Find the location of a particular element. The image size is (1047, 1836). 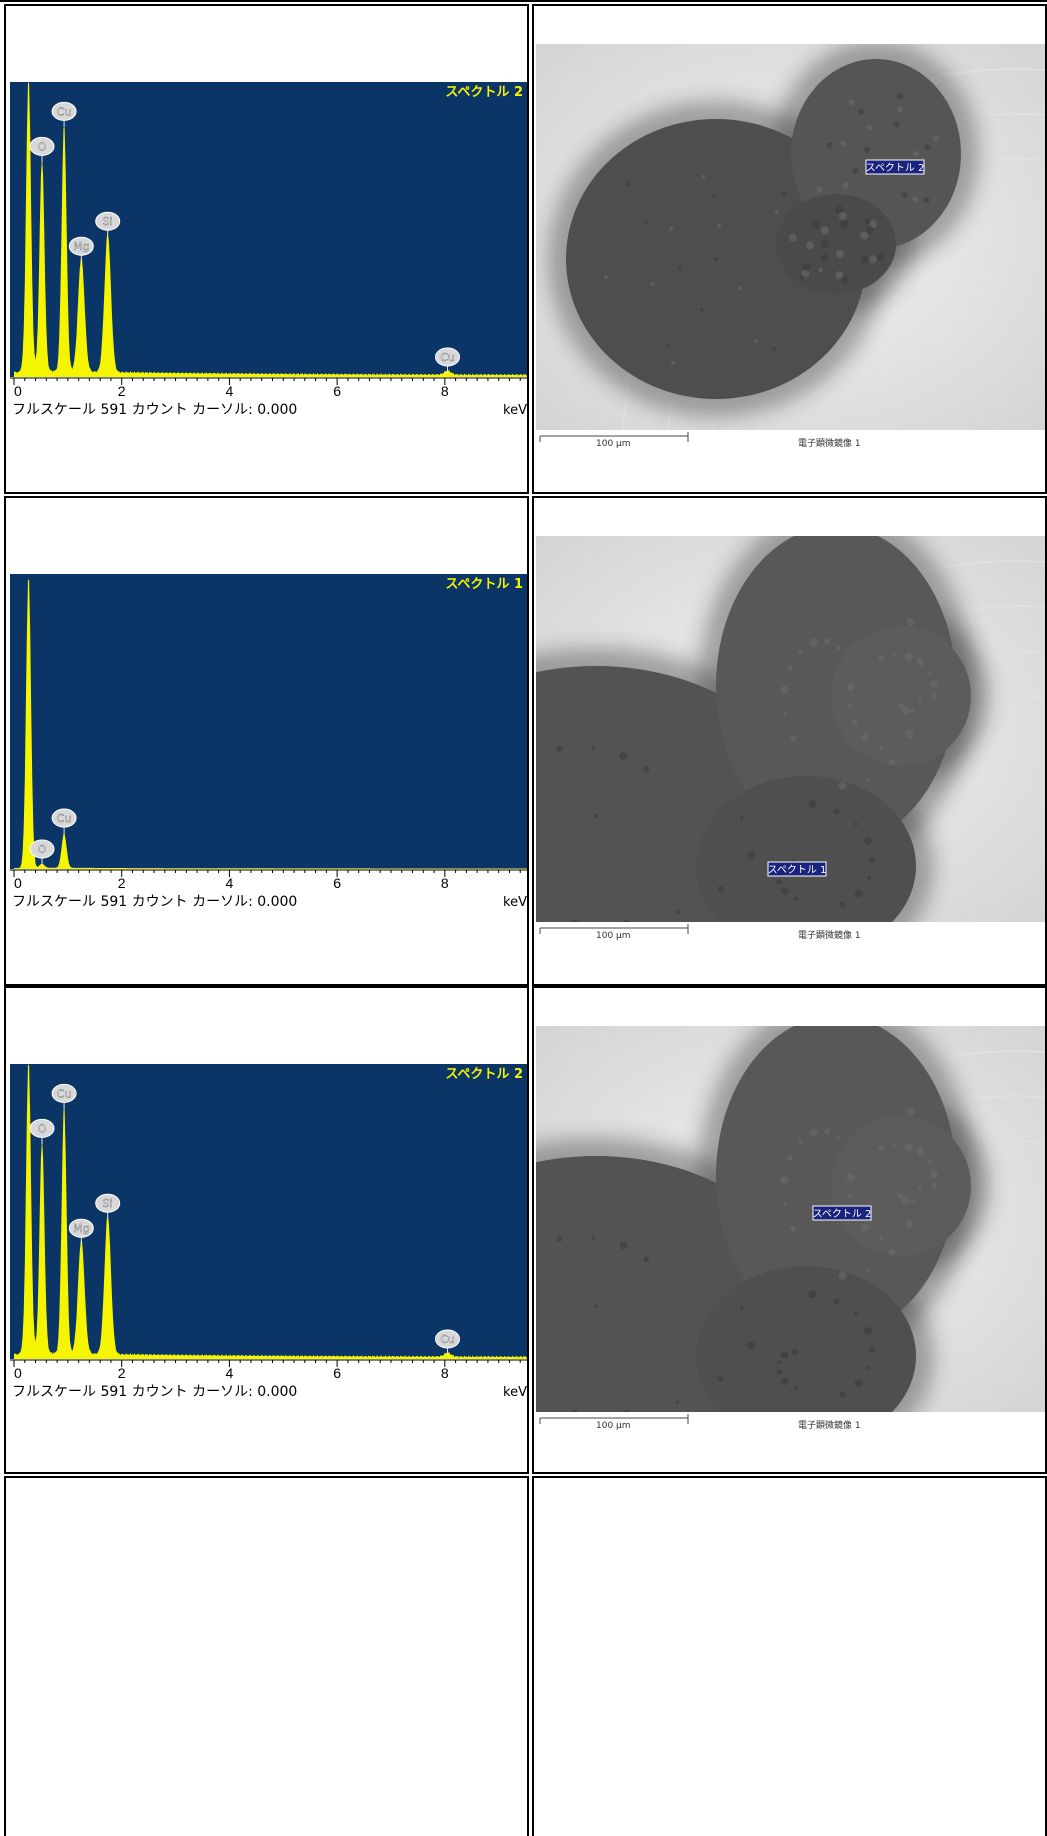

spectrum-title: スペクトル 2 is located at coordinates (484, 1074).